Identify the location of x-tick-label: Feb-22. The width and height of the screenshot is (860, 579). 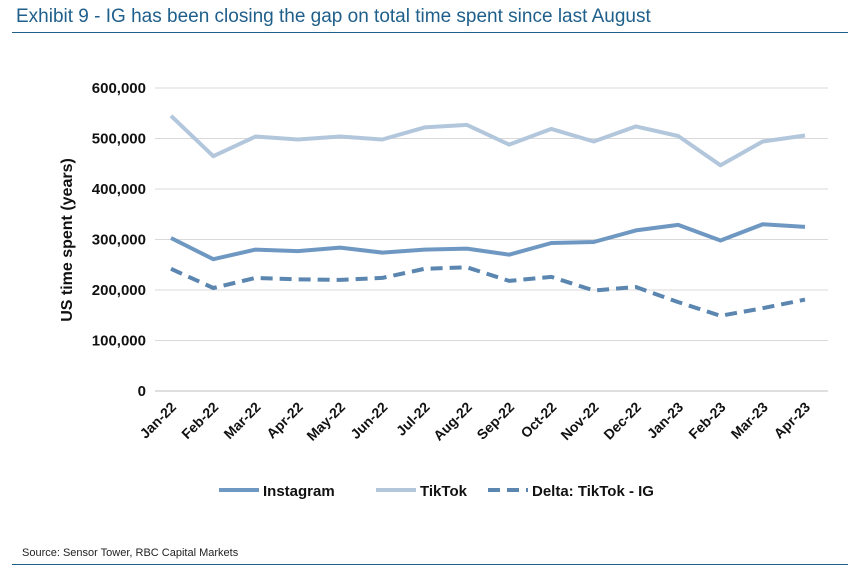
(199, 420).